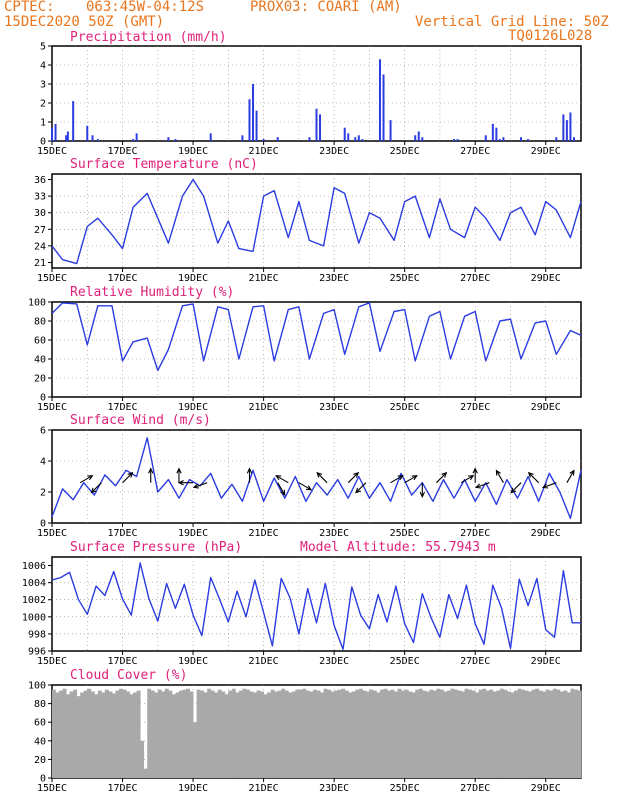  What do you see at coordinates (398, 547) in the screenshot?
I see `panel-annotation-4: Model Altitude: 55.7943 m` at bounding box center [398, 547].